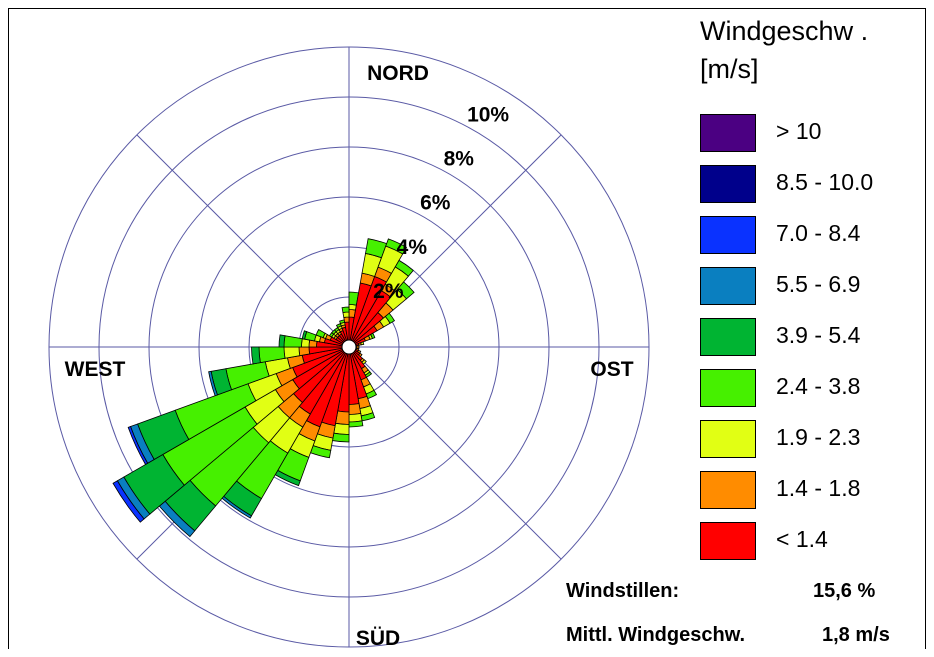  What do you see at coordinates (818, 437) in the screenshot?
I see `legend-label: 1.9 - 2.3` at bounding box center [818, 437].